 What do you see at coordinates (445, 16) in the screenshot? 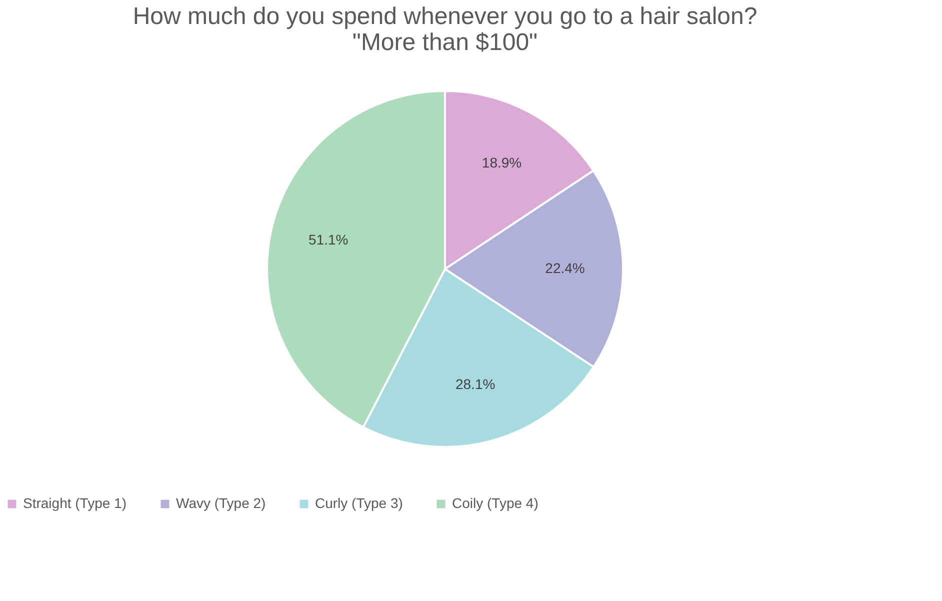
I see `text: How much do you spend whenever you go to a hair salon?` at bounding box center [445, 16].